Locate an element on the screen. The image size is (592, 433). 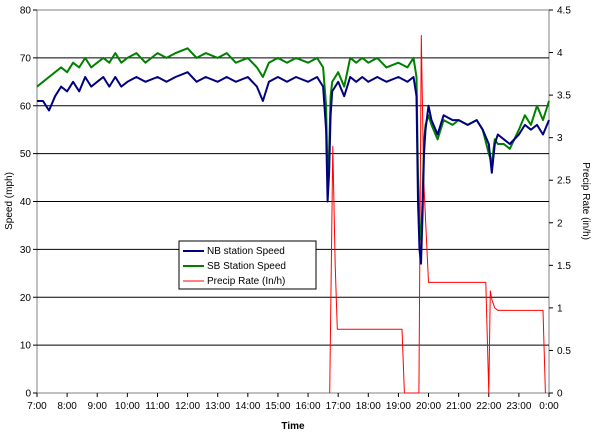
y2-tick-label: 0.5 is located at coordinates (564, 351).